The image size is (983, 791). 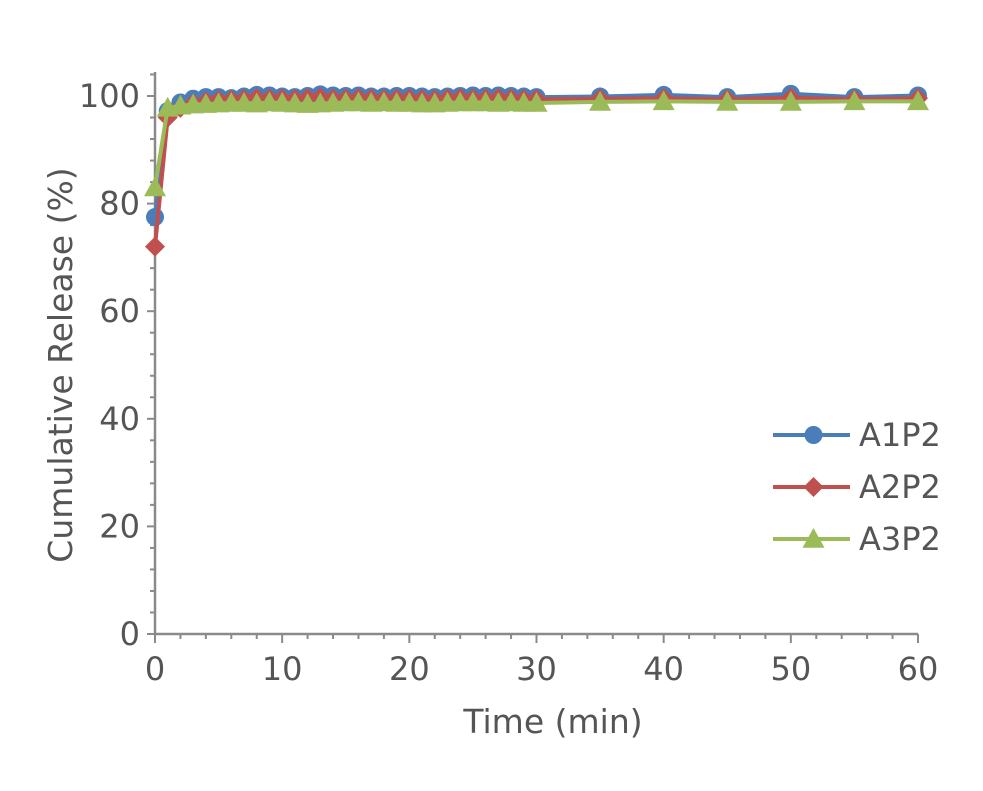 What do you see at coordinates (900, 539) in the screenshot?
I see `legend-label: A3P2` at bounding box center [900, 539].